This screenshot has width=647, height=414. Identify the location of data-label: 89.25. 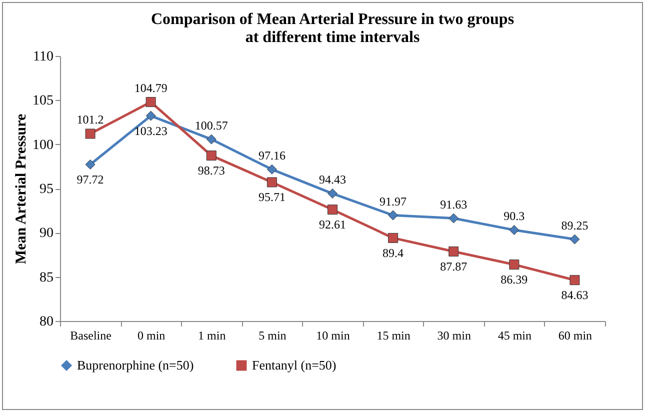
(574, 225).